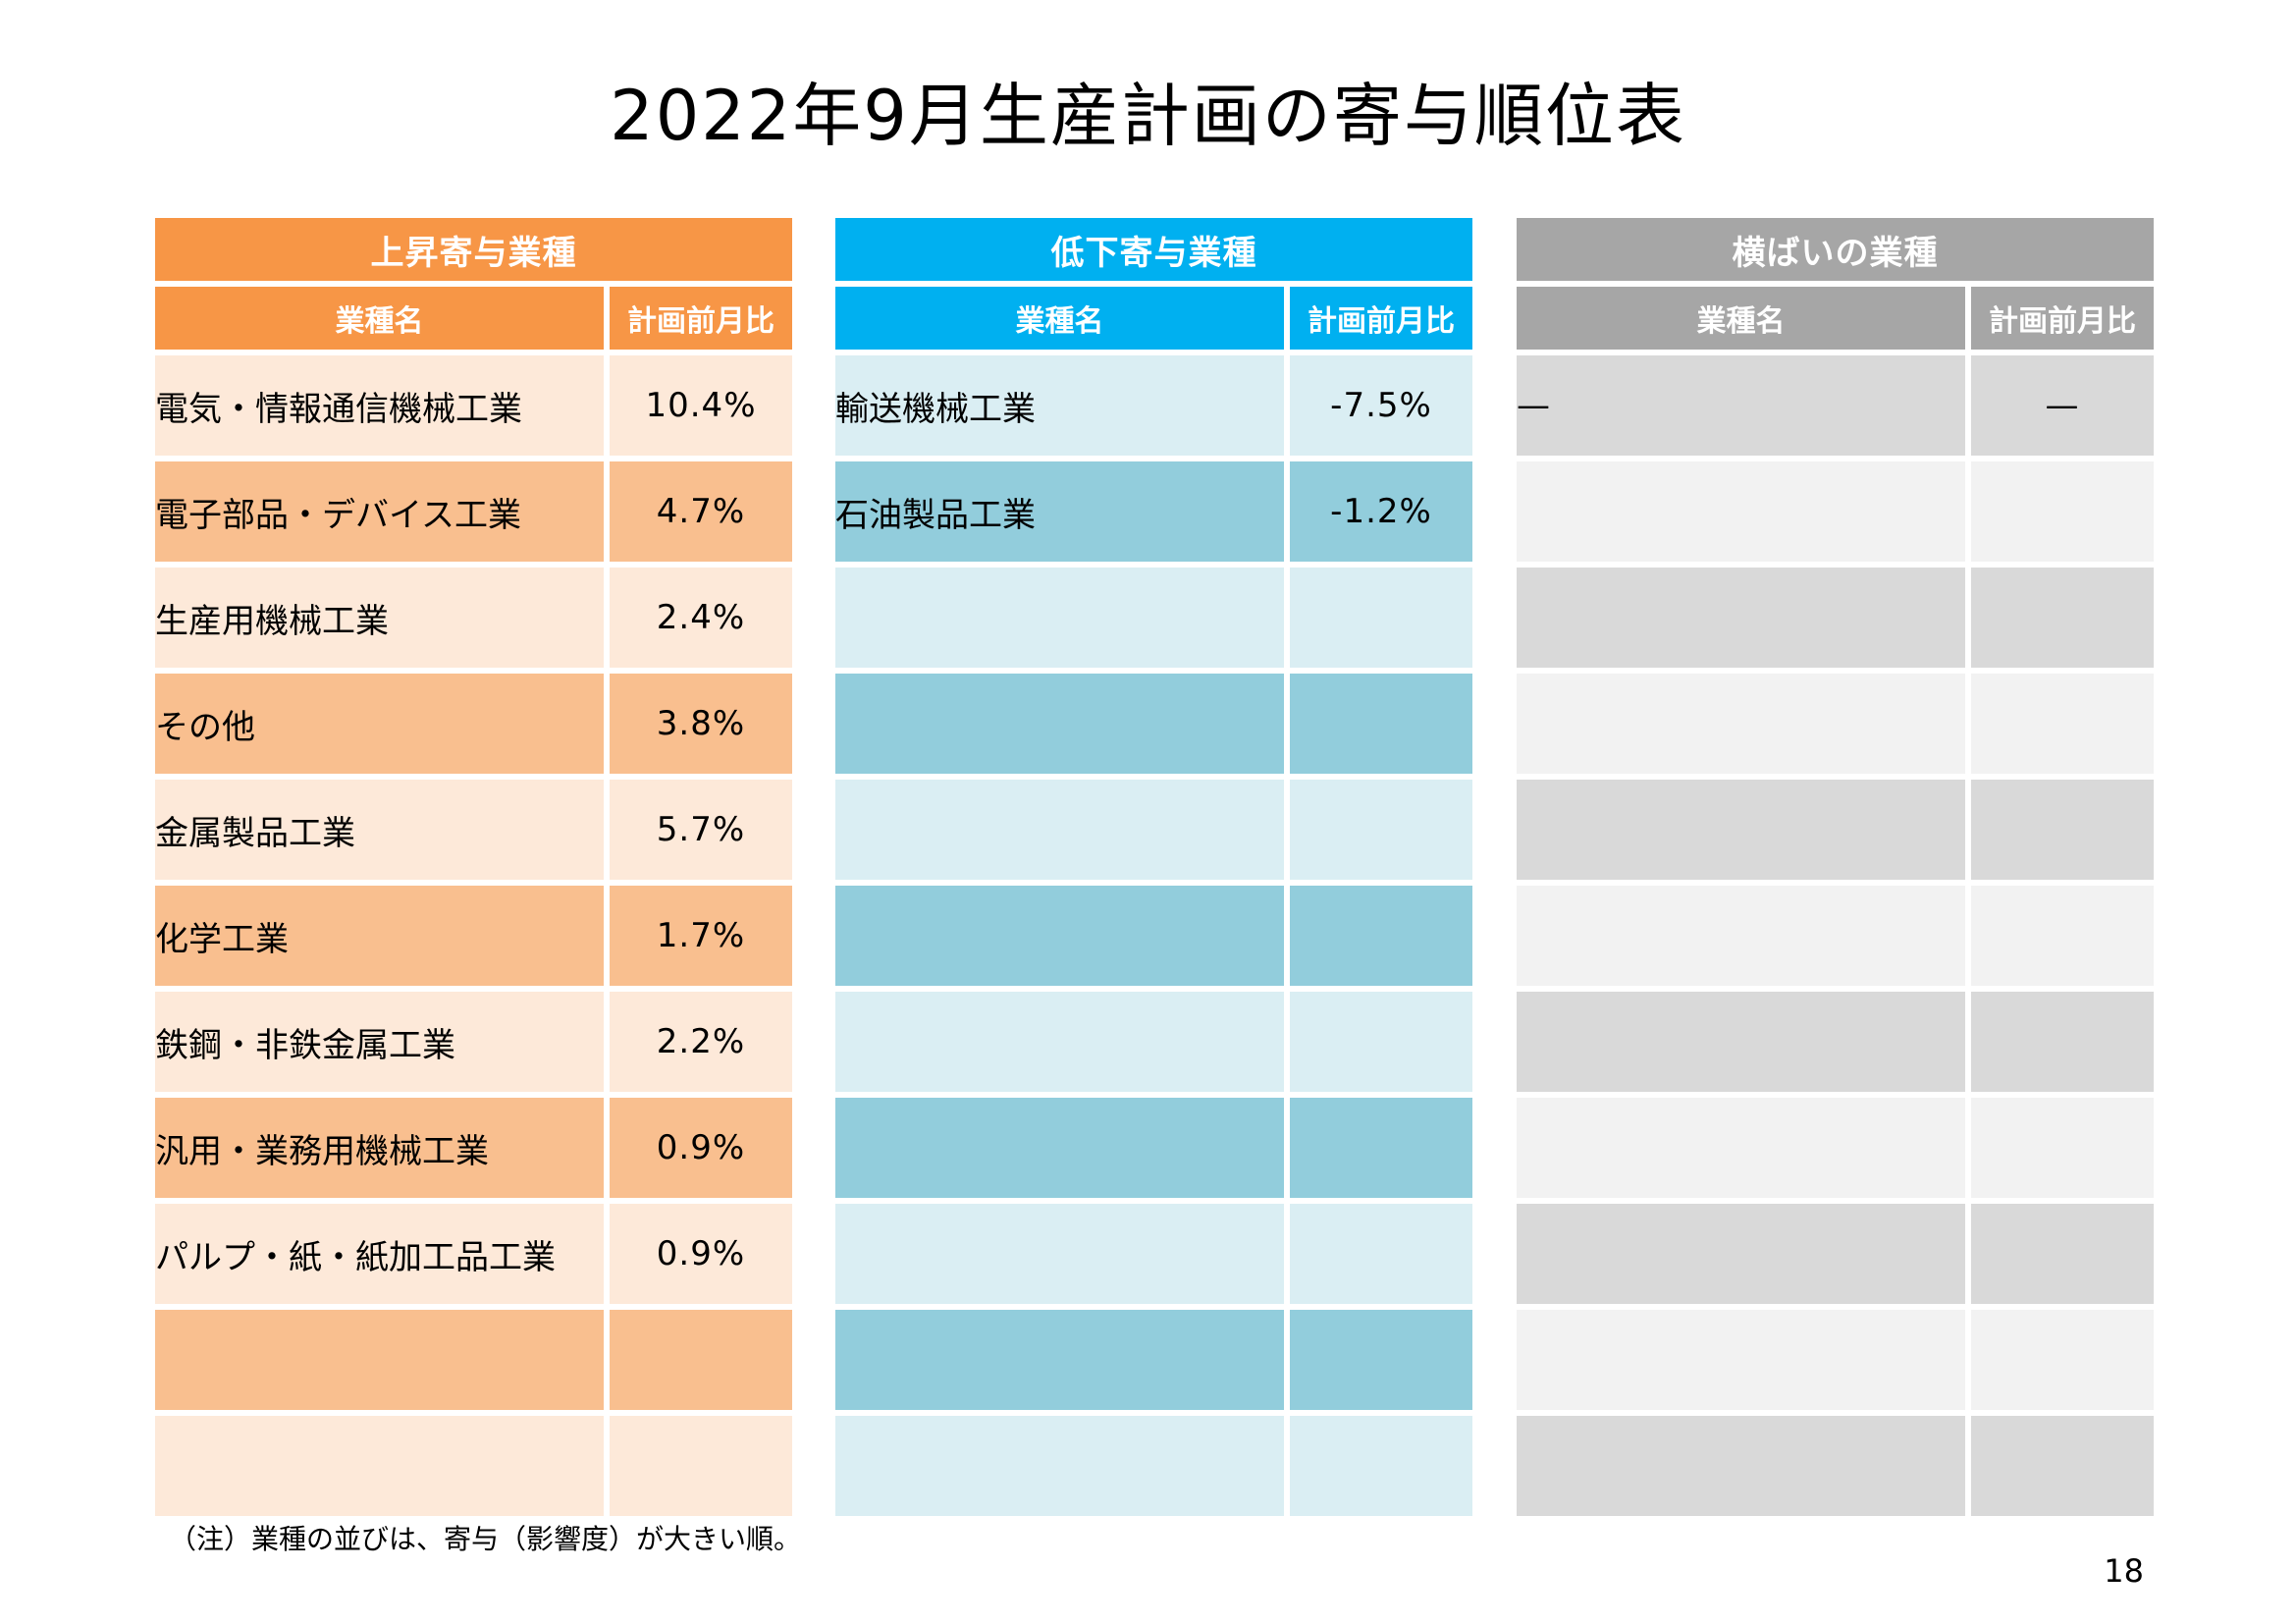  I want to click on table-row: その他 3.8%, so click(473, 727).